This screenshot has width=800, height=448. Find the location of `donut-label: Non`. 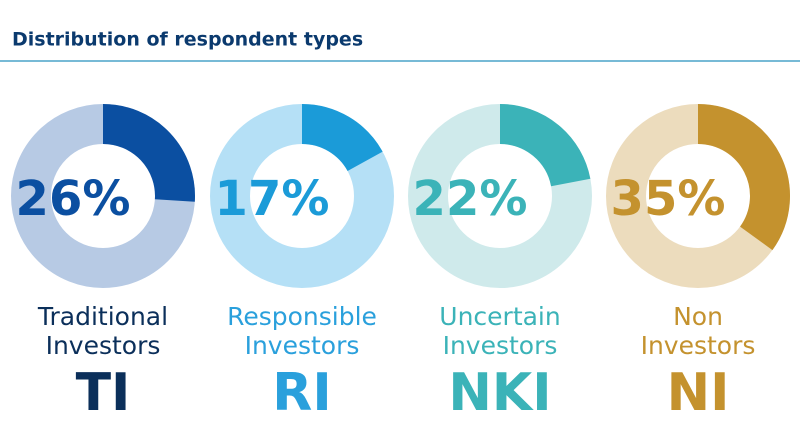

donut-label: Non is located at coordinates (698, 316).